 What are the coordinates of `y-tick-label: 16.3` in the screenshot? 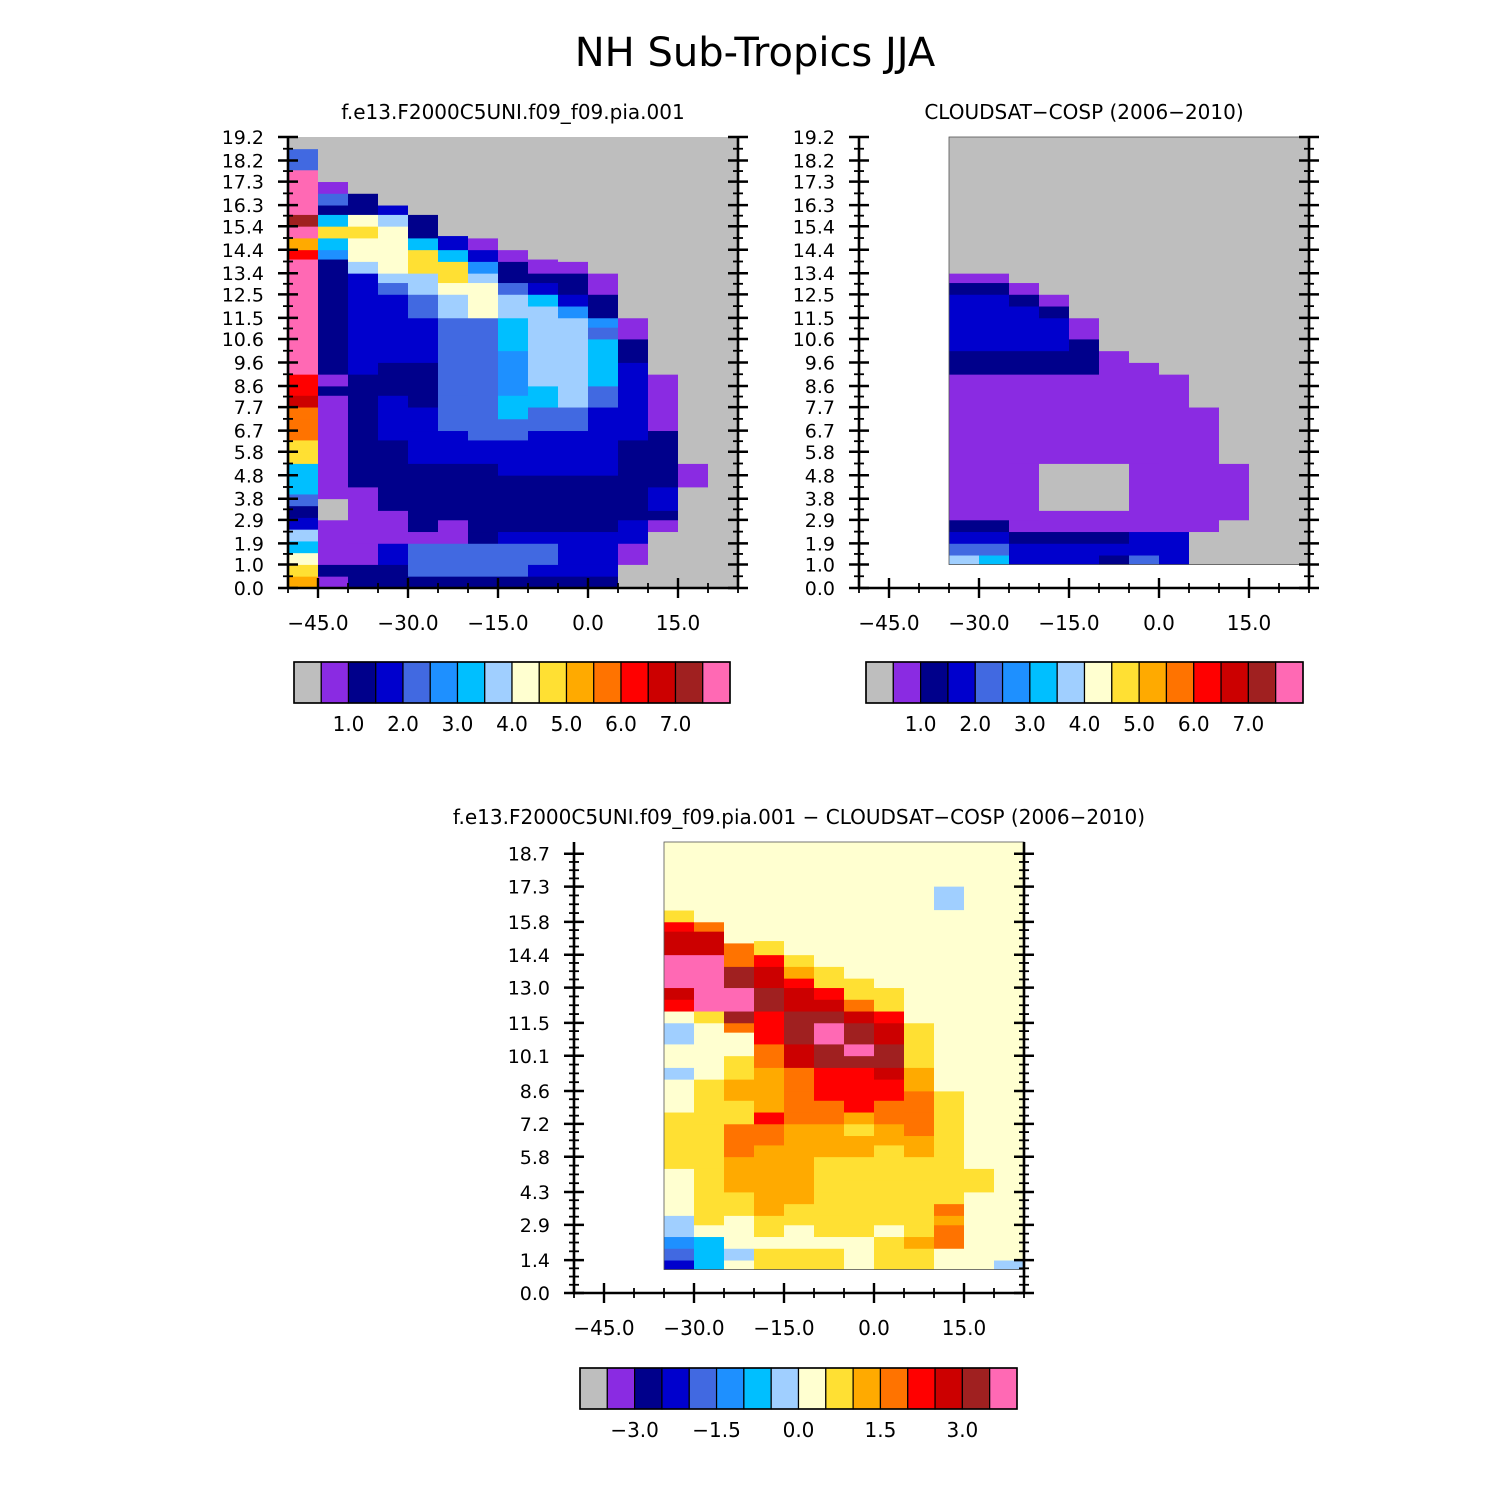 It's located at (243, 206).